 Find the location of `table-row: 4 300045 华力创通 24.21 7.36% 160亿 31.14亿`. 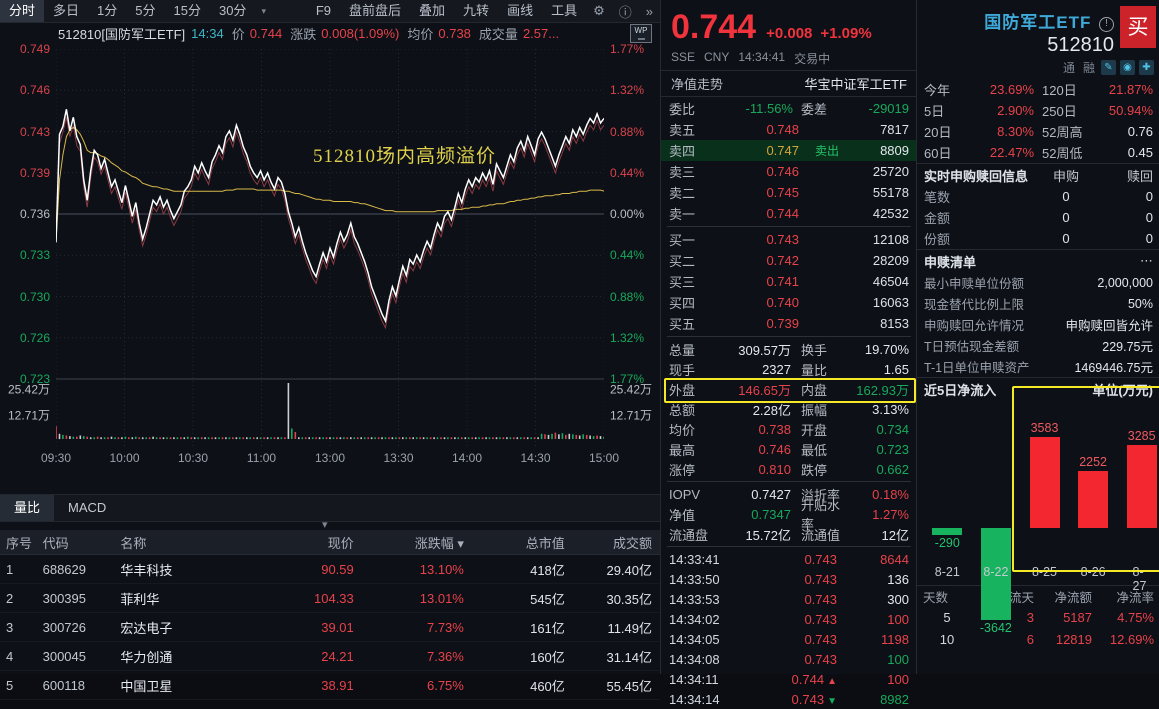

table-row: 4 300045 华力创通 24.21 7.36% 160亿 31.14亿 is located at coordinates (330, 656).